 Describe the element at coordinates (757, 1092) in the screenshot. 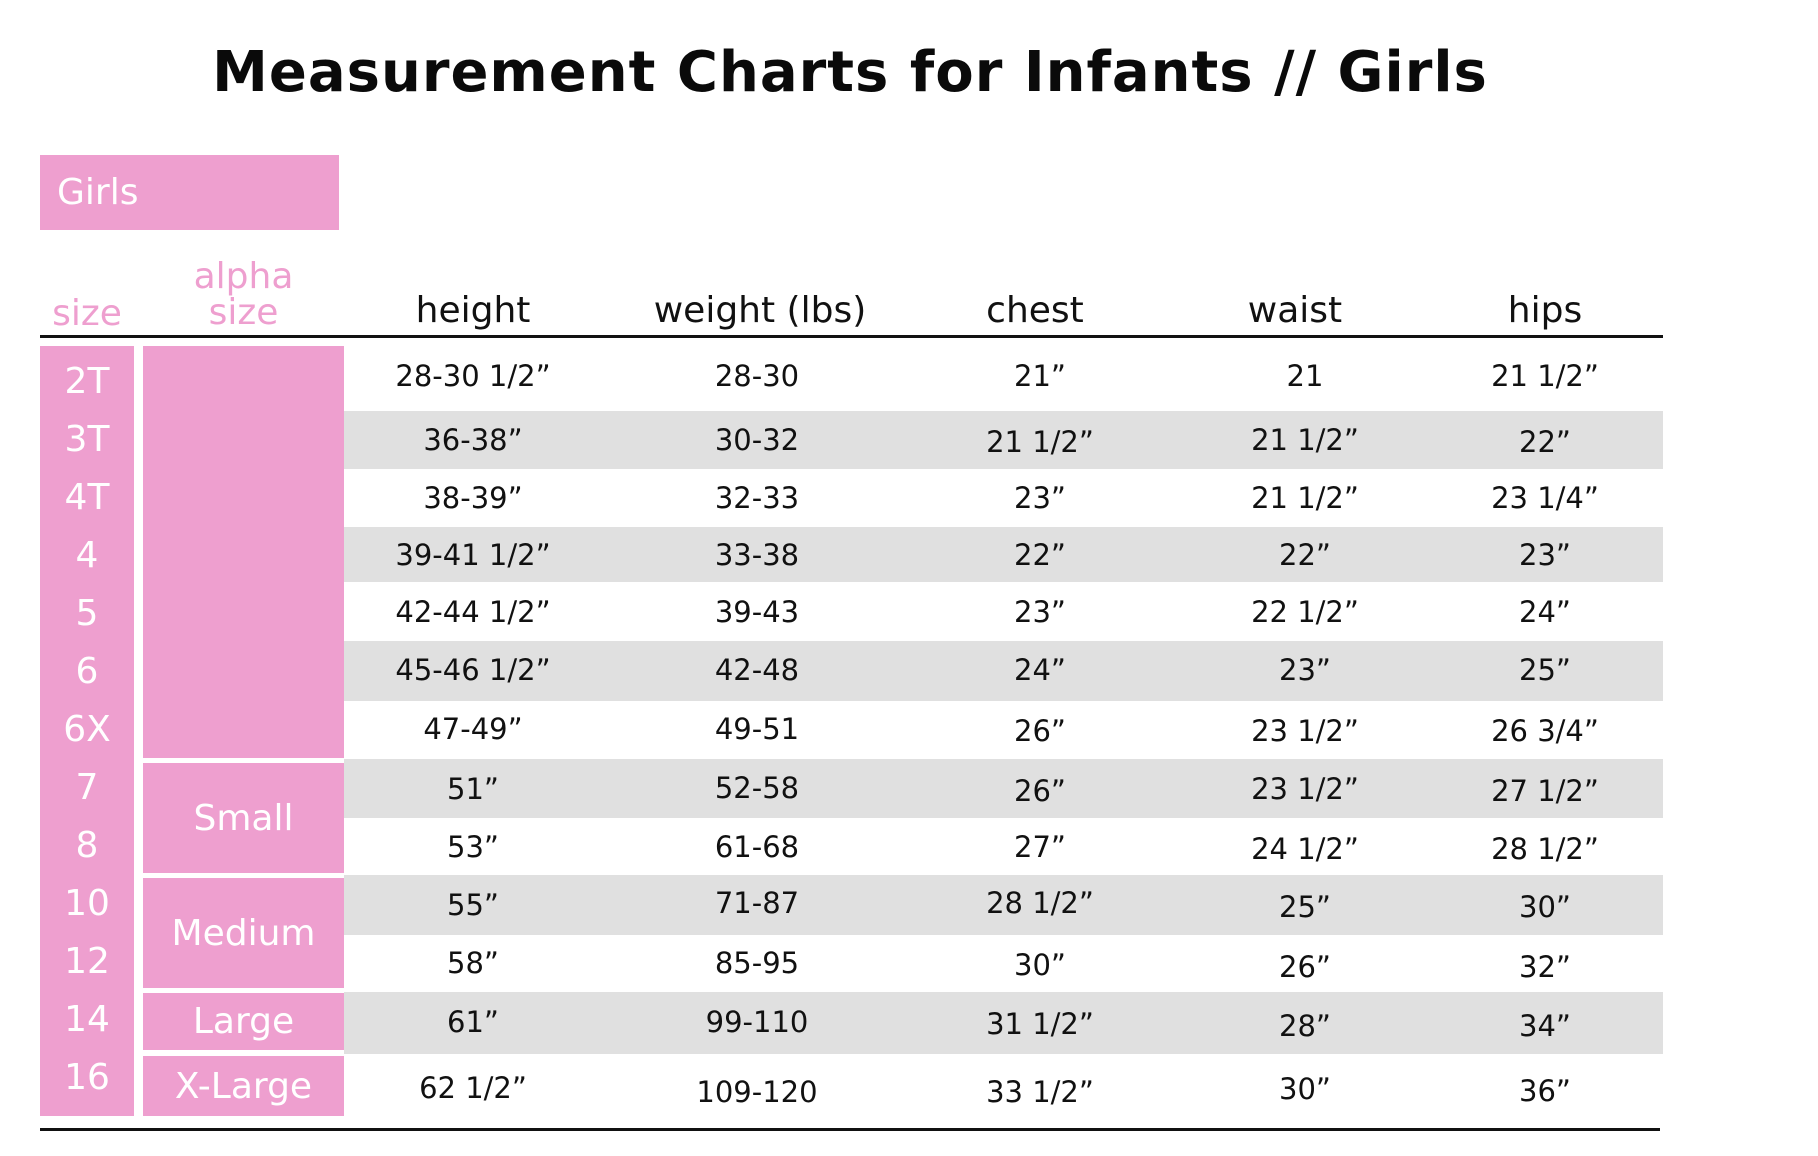

I see `weight-cell: 109-120` at that location.